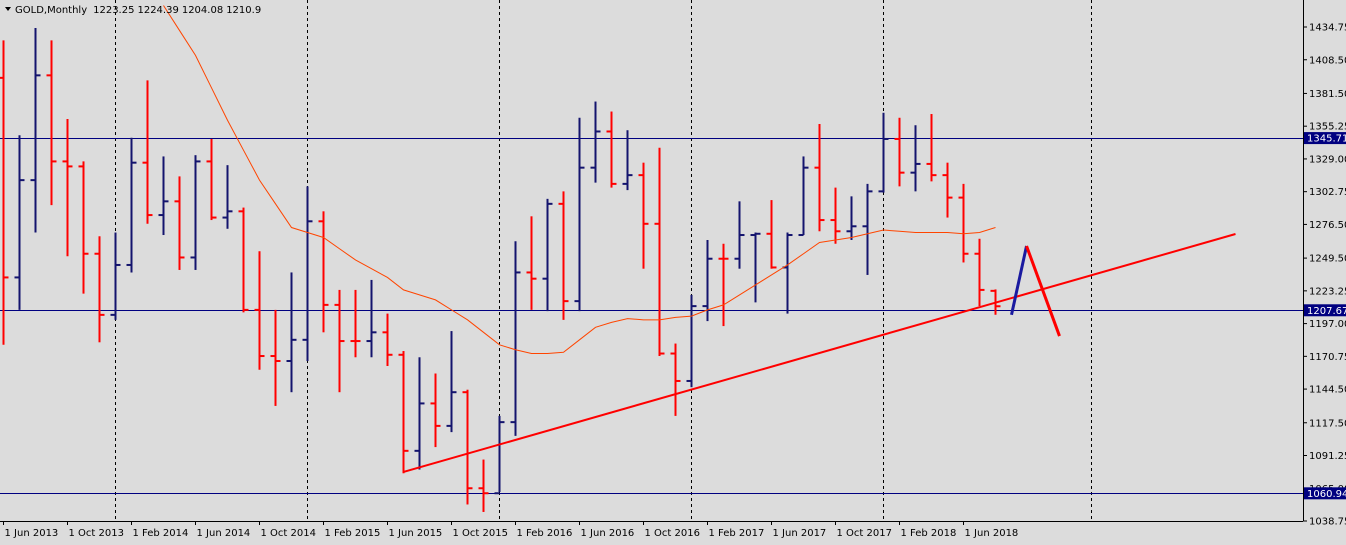 The image size is (1346, 545). What do you see at coordinates (672, 533) in the screenshot?
I see `x-tick-label: 1 Oct 2016` at bounding box center [672, 533].